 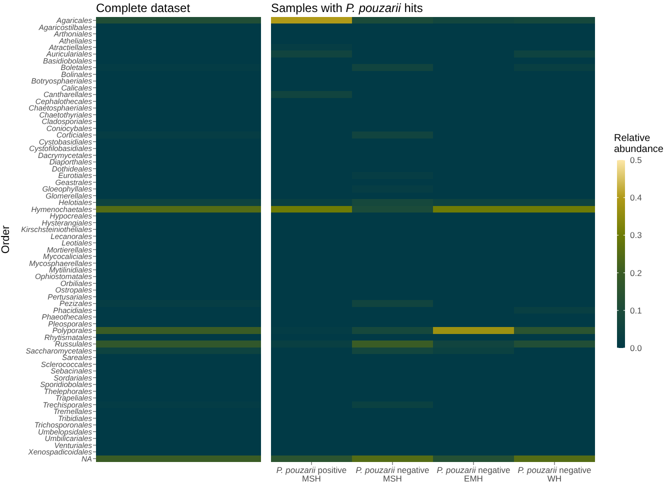 I want to click on color-bar-label: 0.2, so click(x=636, y=273).